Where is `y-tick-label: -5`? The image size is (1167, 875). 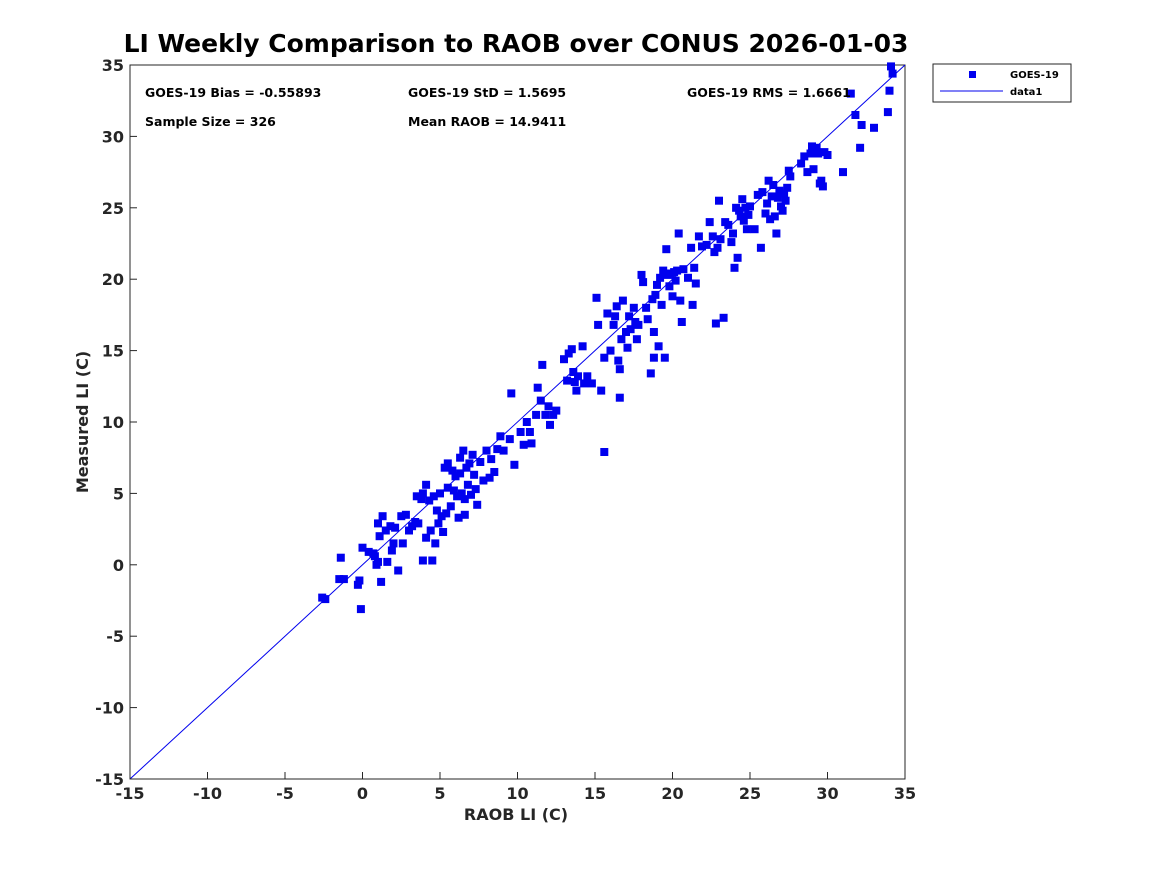 y-tick-label: -5 is located at coordinates (115, 636).